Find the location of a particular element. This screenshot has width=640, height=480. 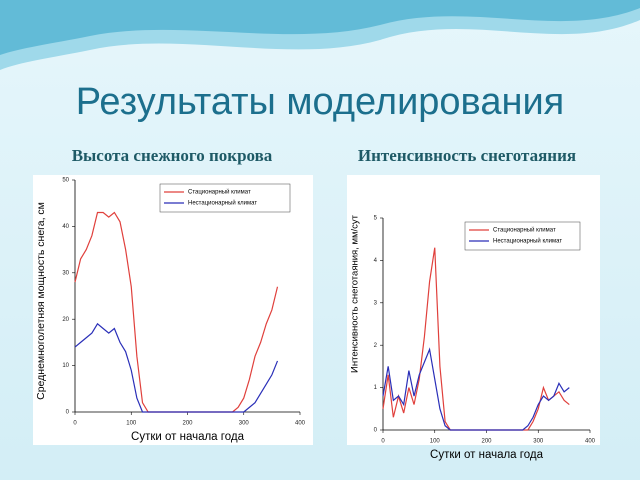

y-tick-label: 30 is located at coordinates (65, 273).